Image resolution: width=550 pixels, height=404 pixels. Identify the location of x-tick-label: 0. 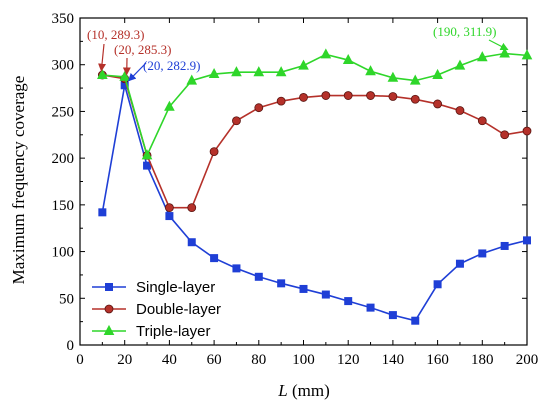
(80, 360).